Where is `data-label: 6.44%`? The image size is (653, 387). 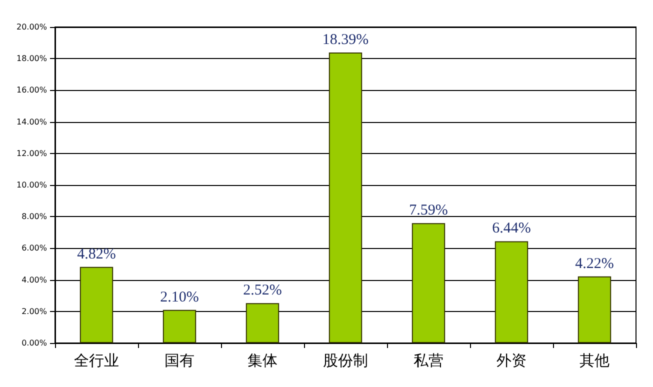 data-label: 6.44% is located at coordinates (511, 228).